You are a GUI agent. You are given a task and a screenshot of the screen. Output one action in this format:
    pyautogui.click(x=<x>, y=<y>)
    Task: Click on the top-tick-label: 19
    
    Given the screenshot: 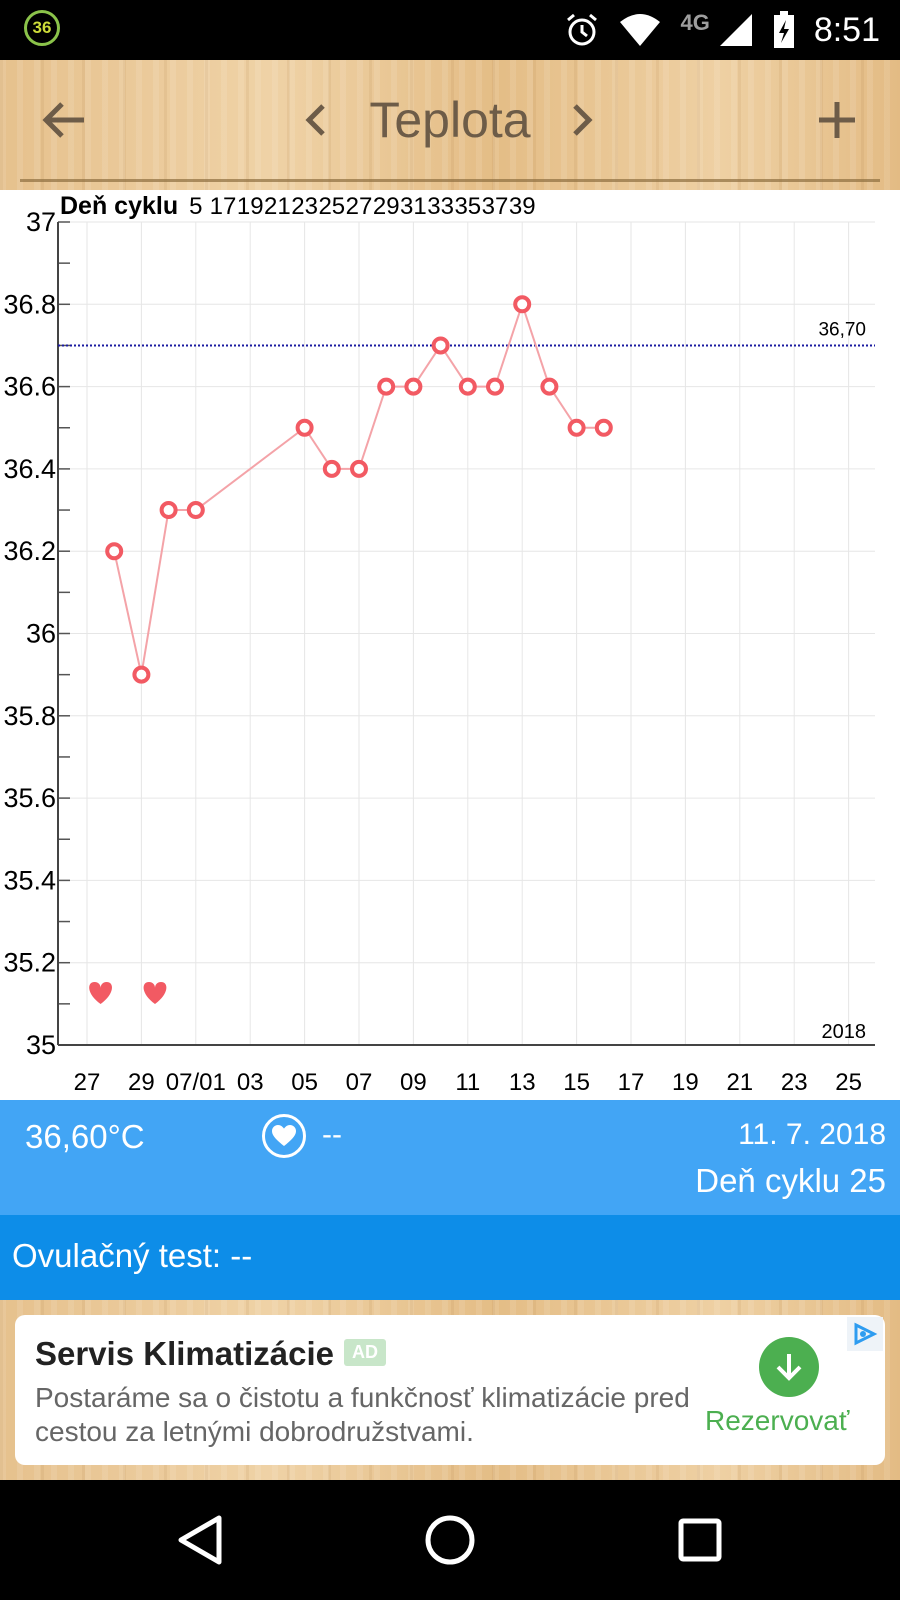 What is the action you would take?
    pyautogui.click(x=250, y=206)
    